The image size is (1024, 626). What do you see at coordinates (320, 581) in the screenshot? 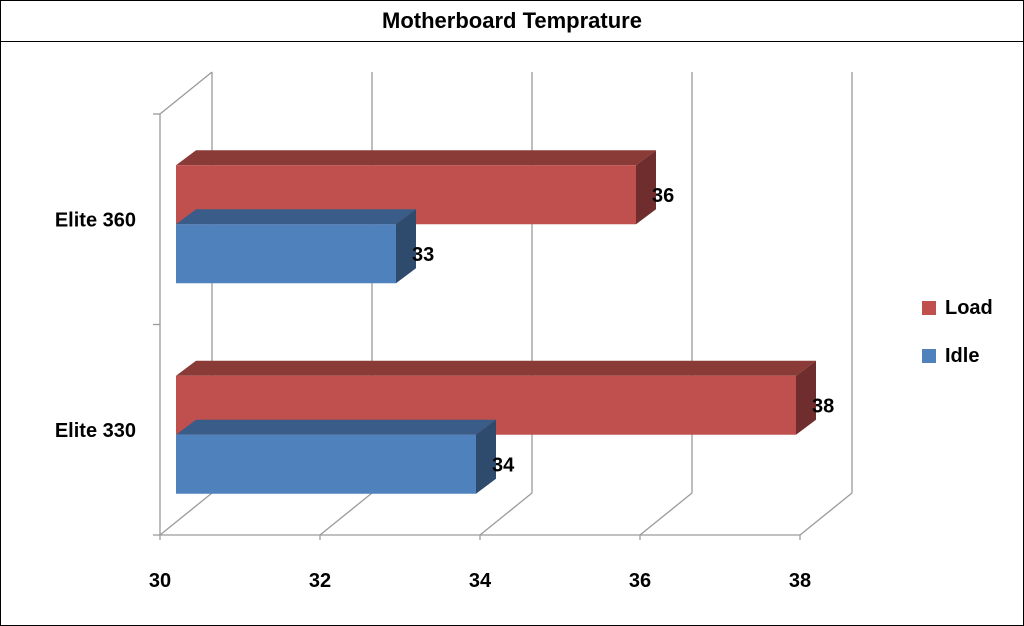
I see `x-tick-label-32: 32` at bounding box center [320, 581].